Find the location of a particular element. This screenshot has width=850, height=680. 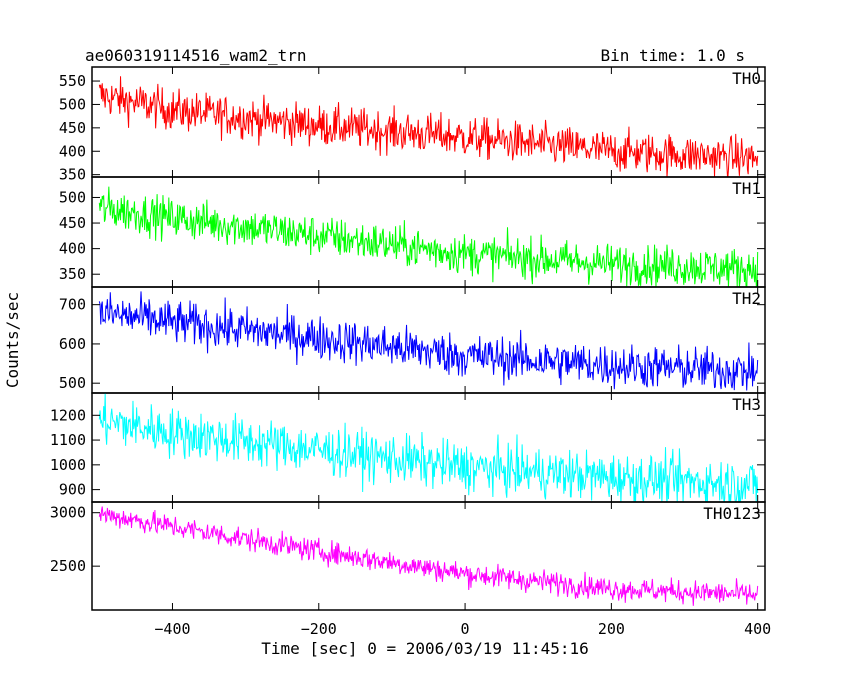

x-tick-label: 200 is located at coordinates (611, 629).